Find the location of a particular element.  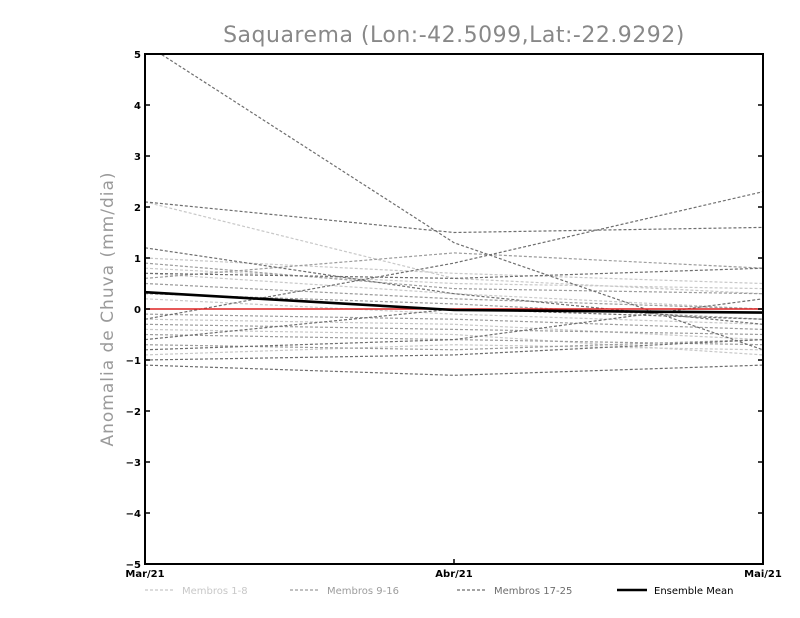

member-series-m12 is located at coordinates (454, 321).